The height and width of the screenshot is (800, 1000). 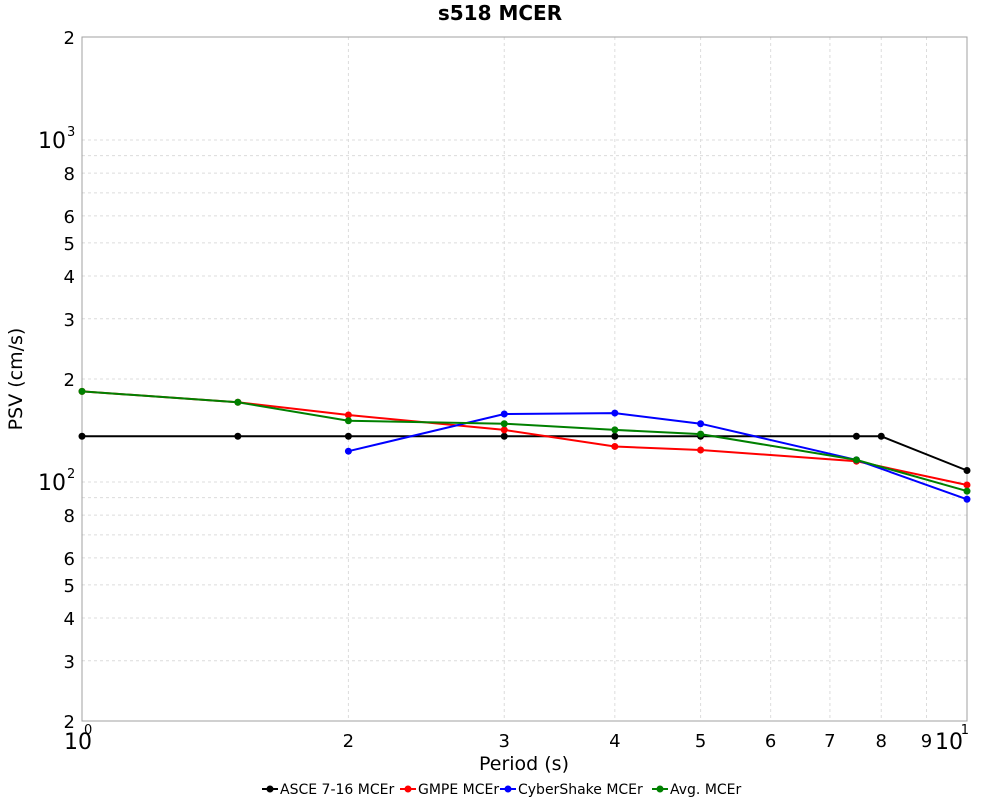 What do you see at coordinates (706, 790) in the screenshot?
I see `legend-label: Avg. MCEr` at bounding box center [706, 790].